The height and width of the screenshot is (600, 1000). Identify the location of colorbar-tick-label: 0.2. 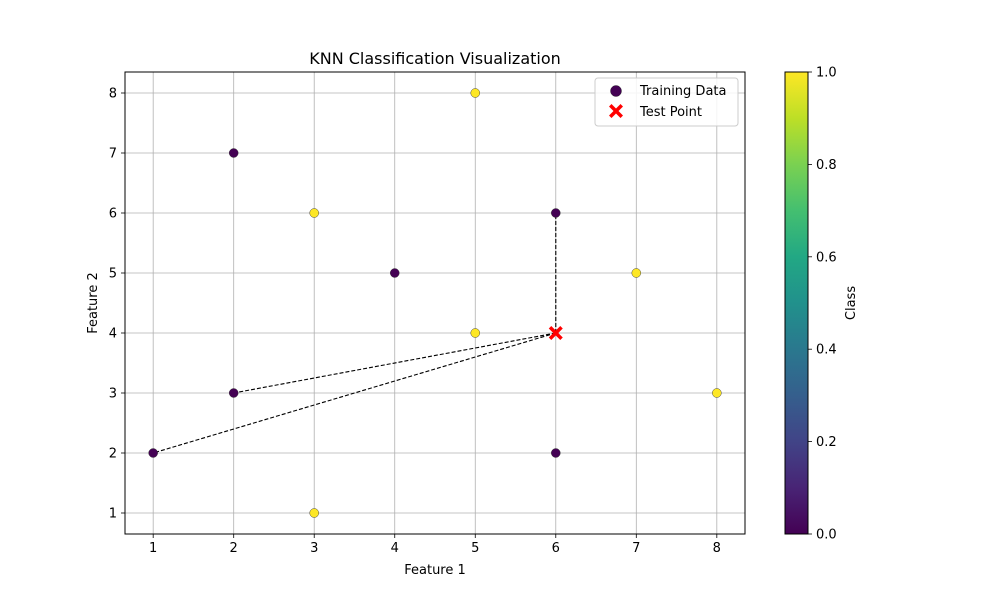
(826, 442).